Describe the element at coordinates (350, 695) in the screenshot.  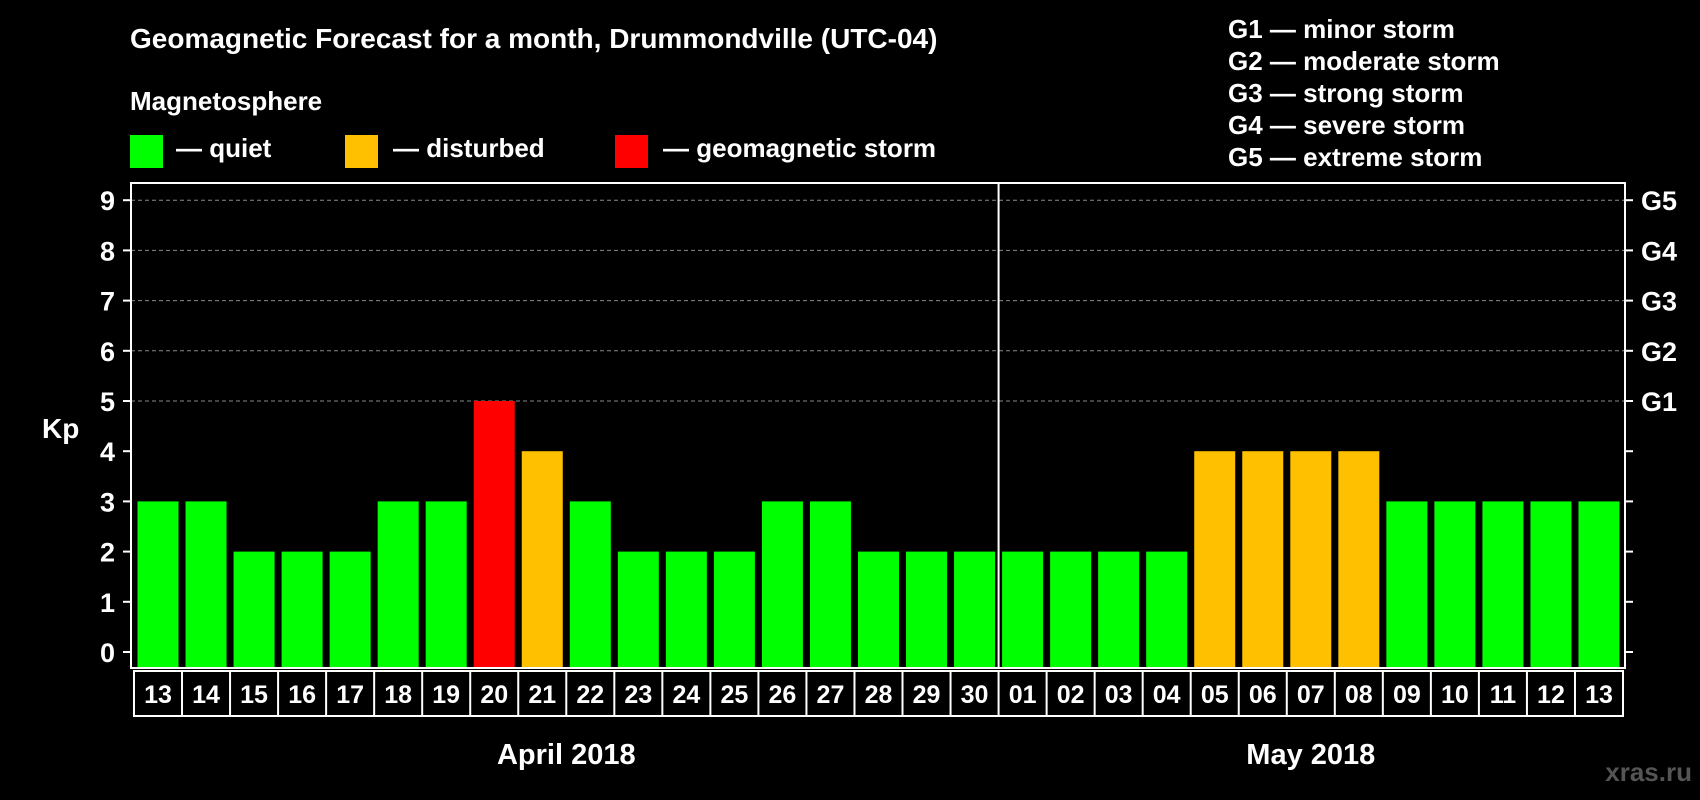
I see `day-label: 17` at that location.